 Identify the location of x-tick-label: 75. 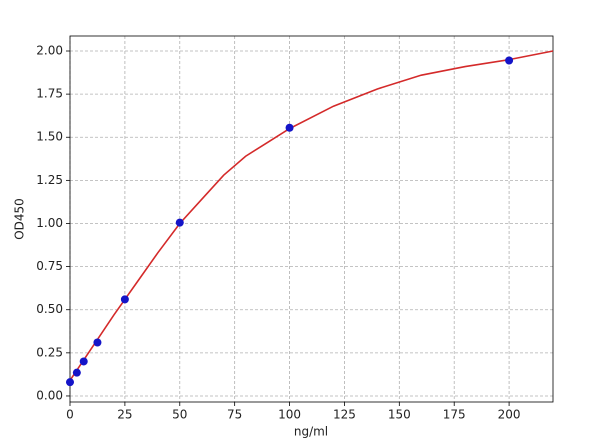
(234, 415).